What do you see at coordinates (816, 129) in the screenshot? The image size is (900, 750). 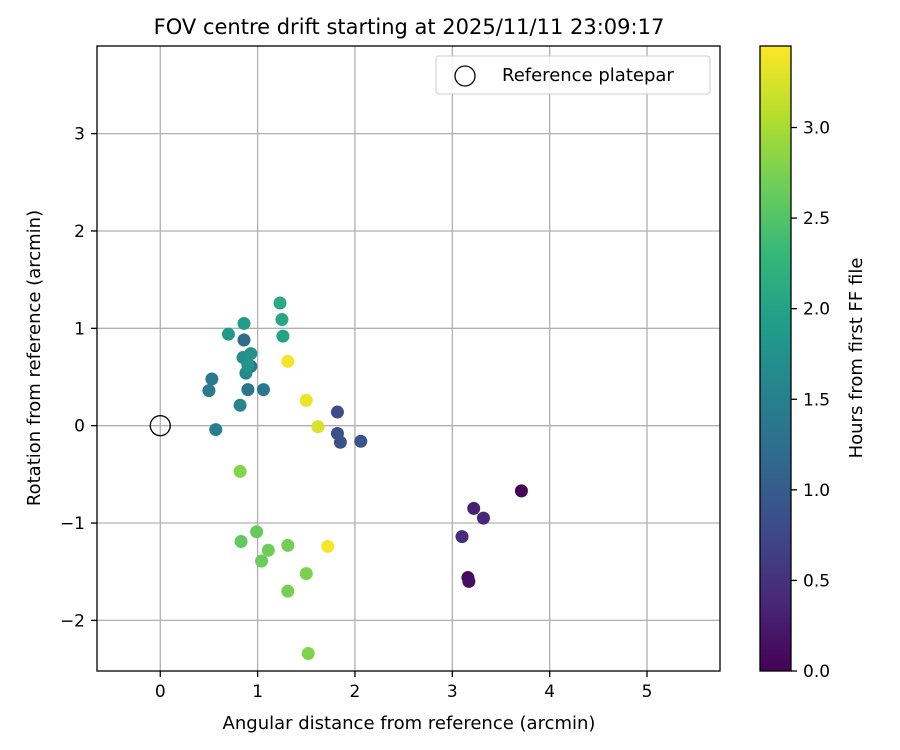 I see `colorbar-tick-label: 3.0` at bounding box center [816, 129].